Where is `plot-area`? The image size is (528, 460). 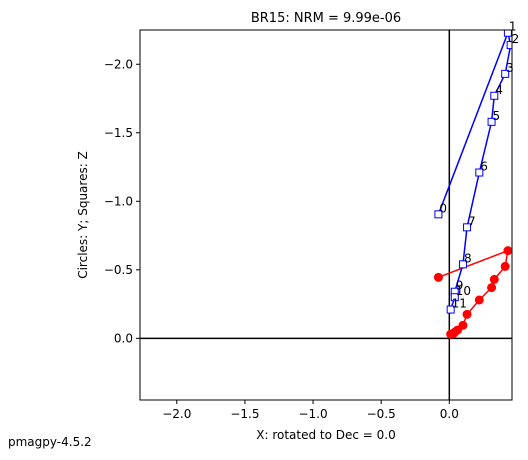
plot-area is located at coordinates (472, 184).